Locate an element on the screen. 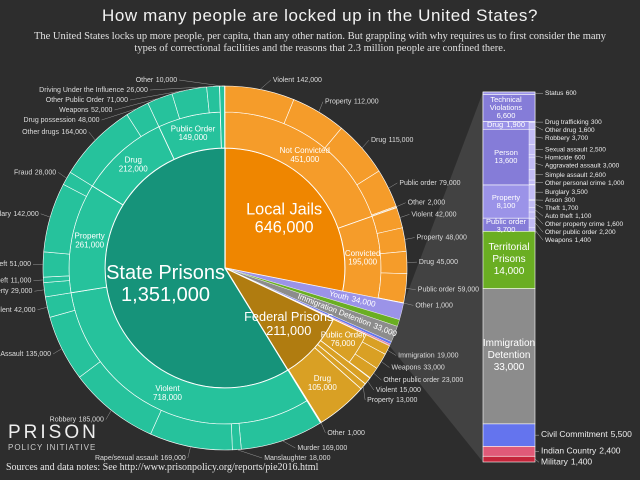 The height and width of the screenshot is (480, 640). bar-label: Person 13,600 is located at coordinates (506, 157).